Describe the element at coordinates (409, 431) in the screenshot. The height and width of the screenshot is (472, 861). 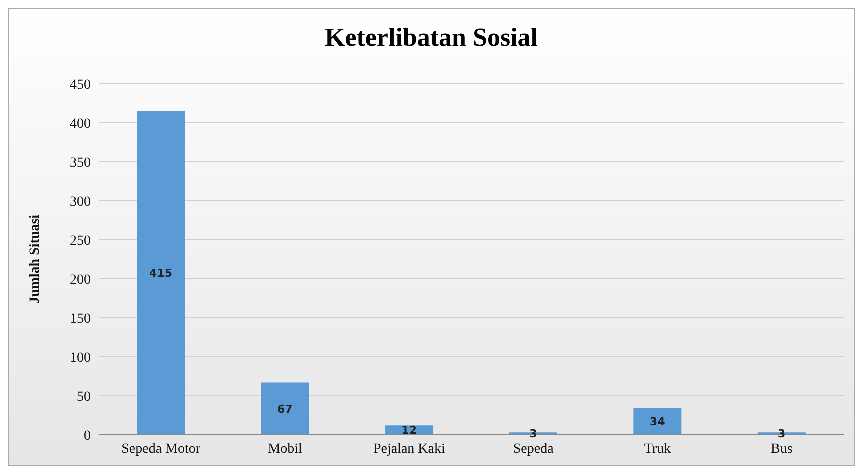
I see `data-label: 12` at that location.